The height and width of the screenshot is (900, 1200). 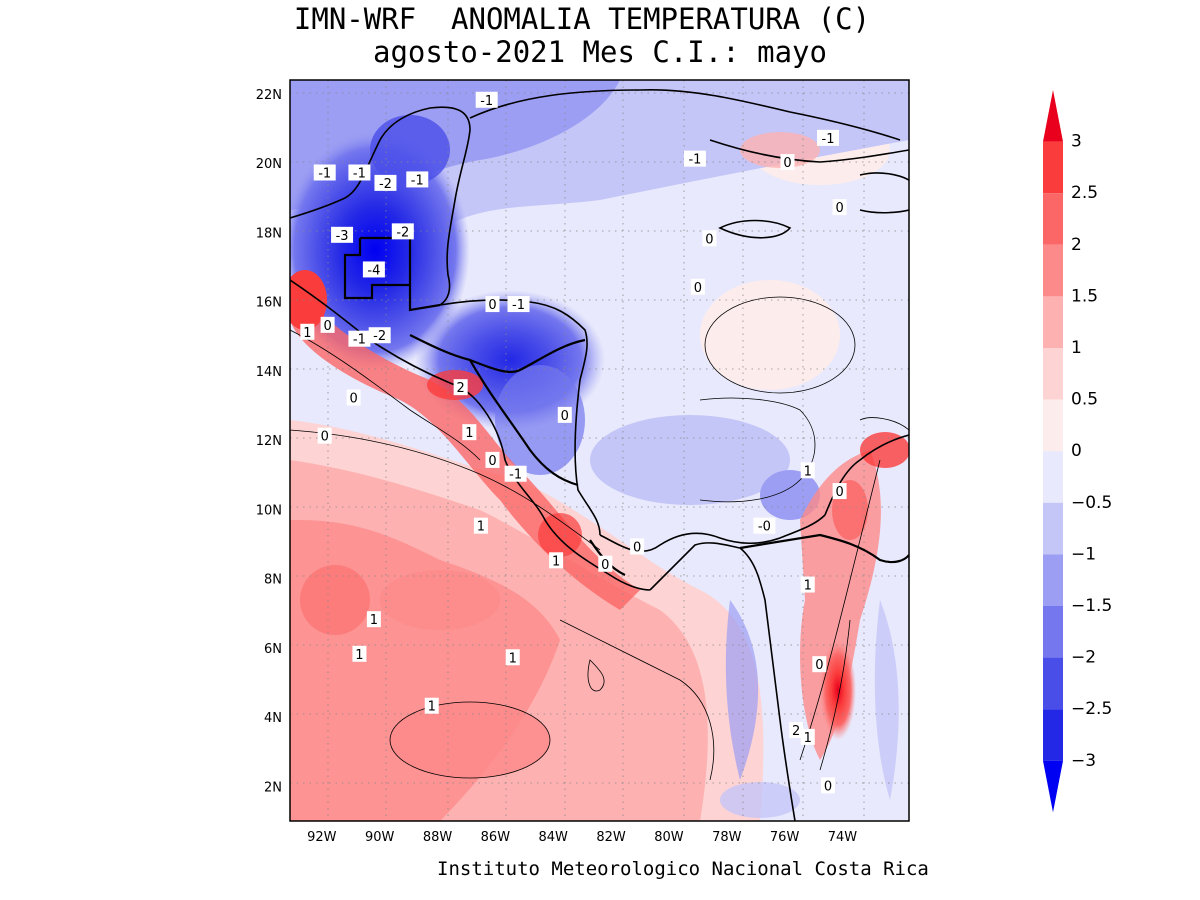 I want to click on contour-label: -4, so click(x=373, y=269).